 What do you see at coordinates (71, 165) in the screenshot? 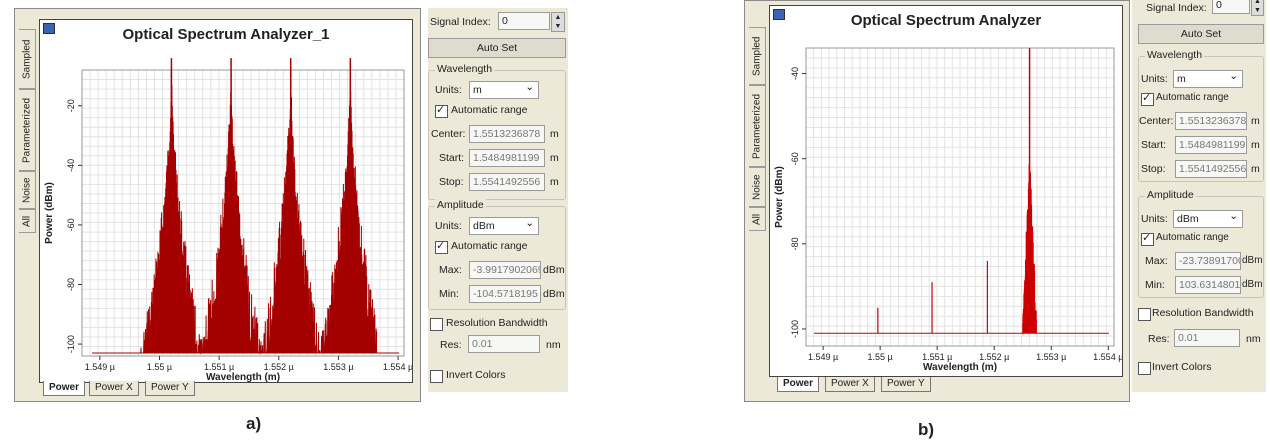
I see `y-tick-label: -40` at bounding box center [71, 165].